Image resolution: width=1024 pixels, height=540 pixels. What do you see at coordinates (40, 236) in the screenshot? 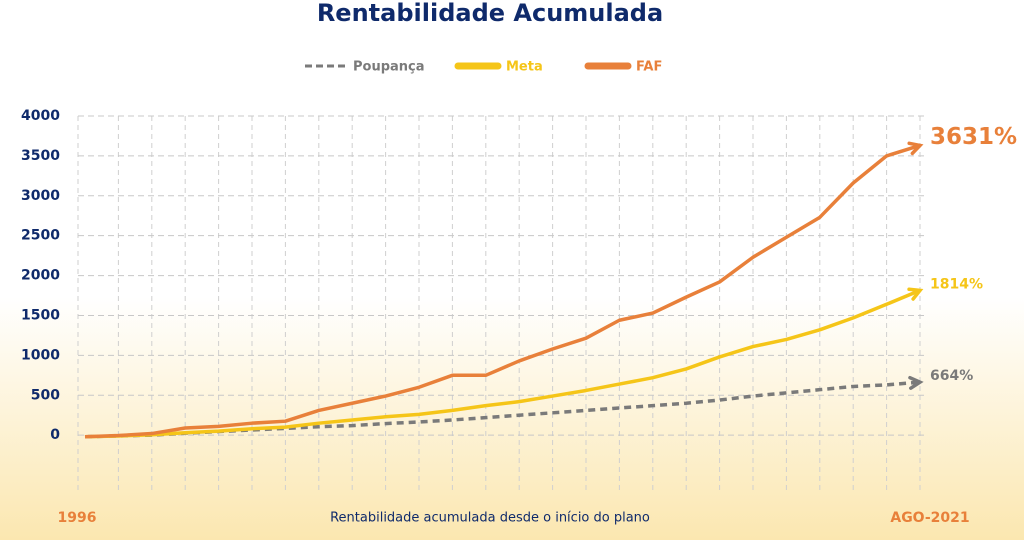
I see `y-tick-label: 2500` at bounding box center [40, 236].